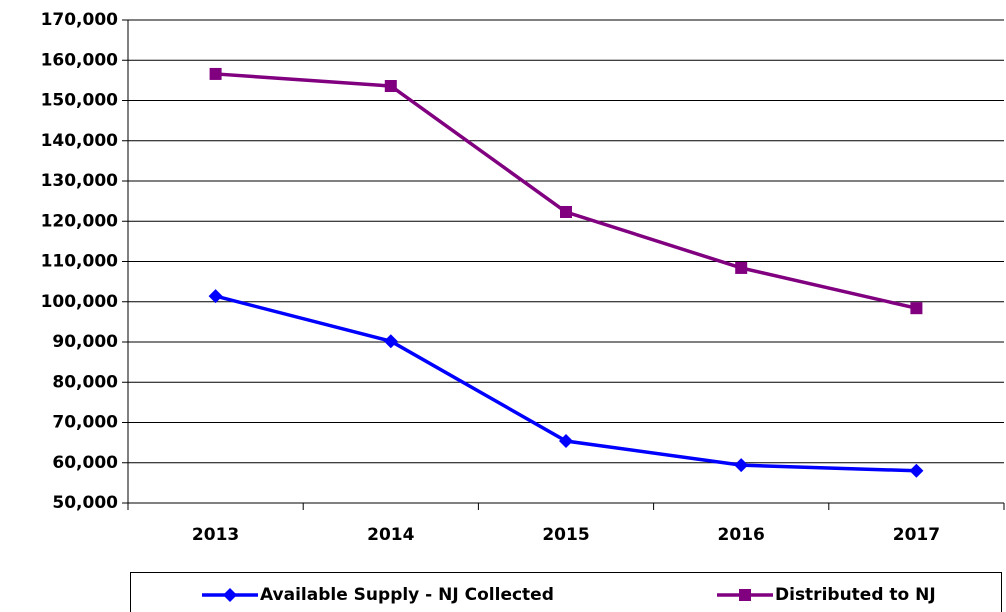 The width and height of the screenshot is (1006, 612). Describe the element at coordinates (80, 221) in the screenshot. I see `y-tick-label: 120,000` at that location.